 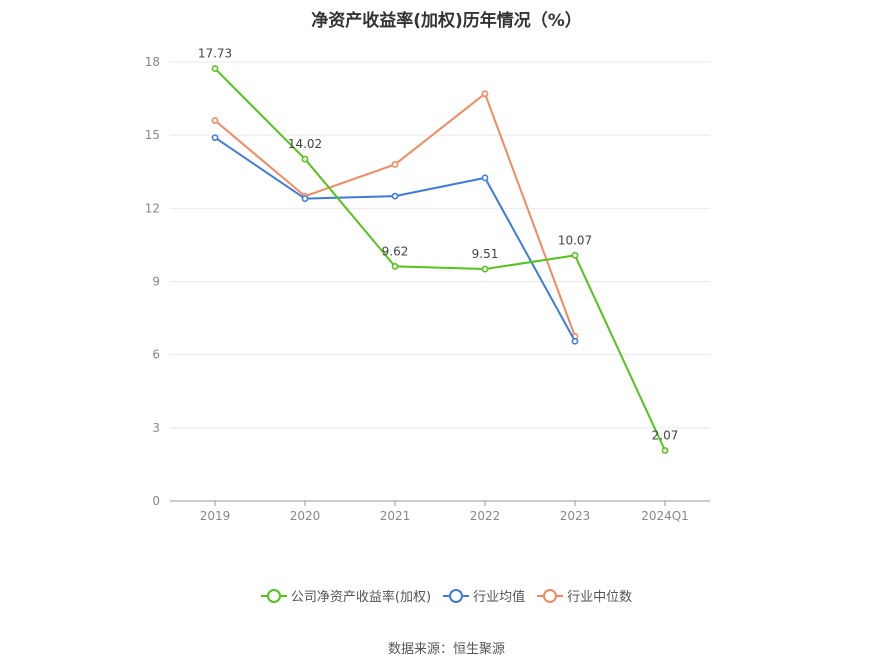 I want to click on x-tick-label: 2024Q1, so click(x=665, y=516).